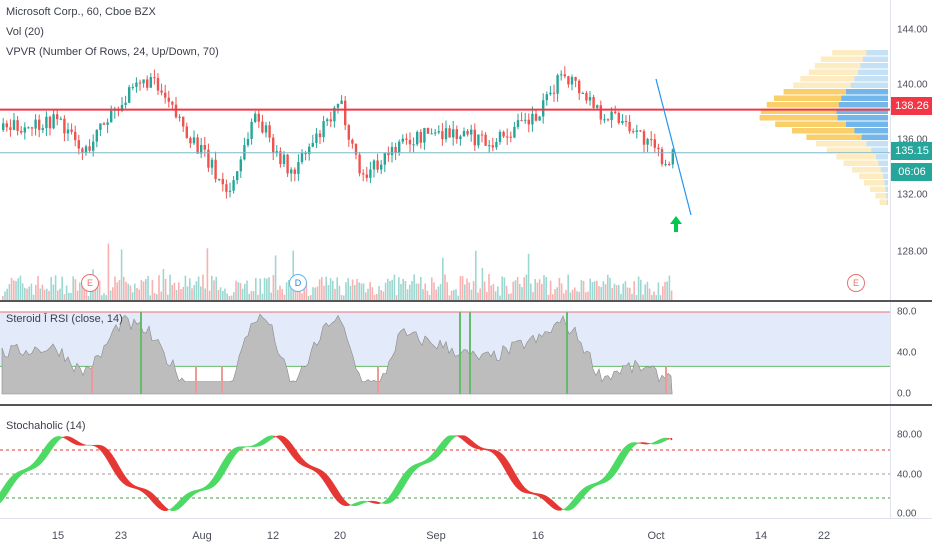 The height and width of the screenshot is (551, 932). What do you see at coordinates (911, 353) in the screenshot?
I see `rsi-scale: 80.0 40.0 0.0` at bounding box center [911, 353].